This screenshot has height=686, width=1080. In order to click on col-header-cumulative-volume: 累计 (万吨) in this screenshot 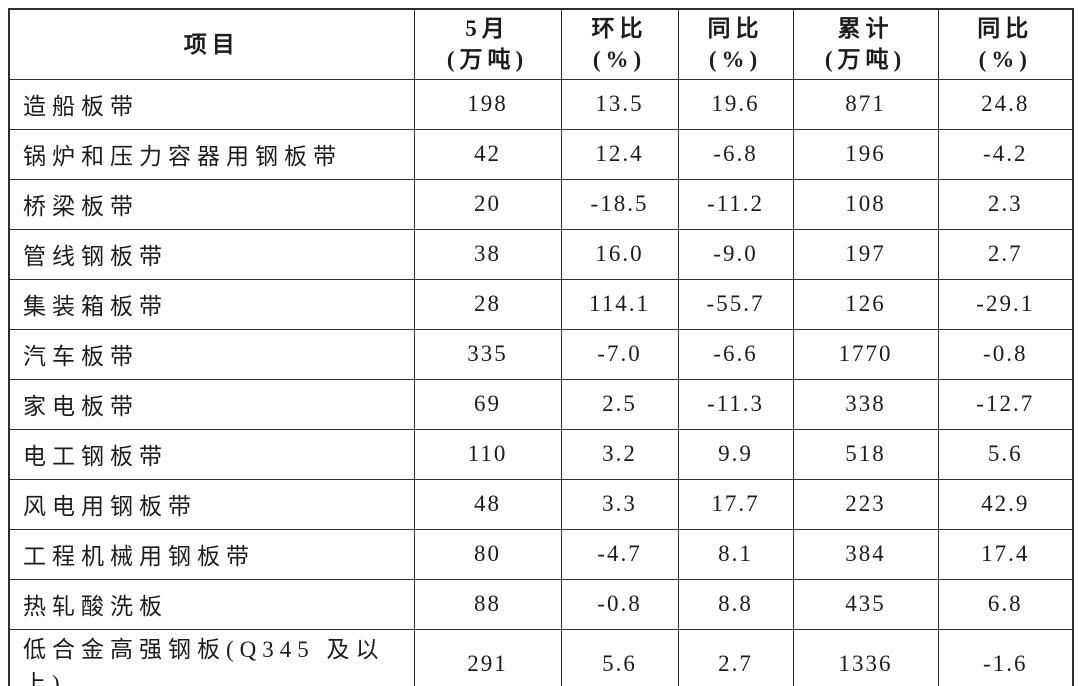, I will do `click(865, 44)`.